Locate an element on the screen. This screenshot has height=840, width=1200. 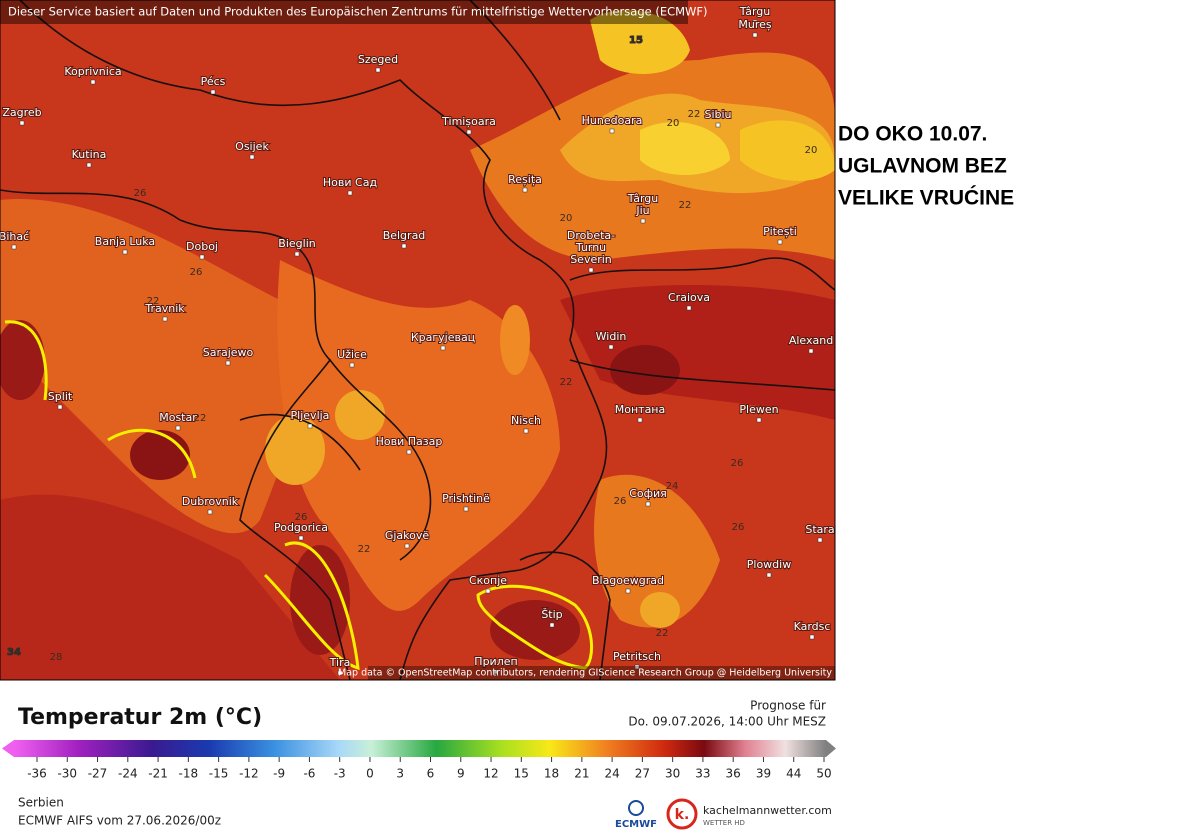
place-label: Kardsc is located at coordinates (812, 626).